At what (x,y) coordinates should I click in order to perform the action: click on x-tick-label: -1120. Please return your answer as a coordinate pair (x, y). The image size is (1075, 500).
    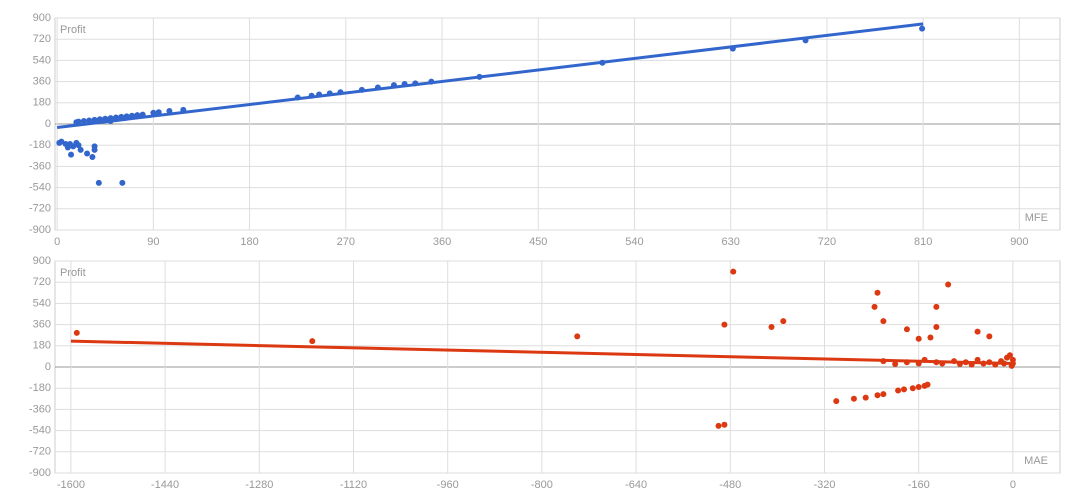
    Looking at the image, I should click on (353, 485).